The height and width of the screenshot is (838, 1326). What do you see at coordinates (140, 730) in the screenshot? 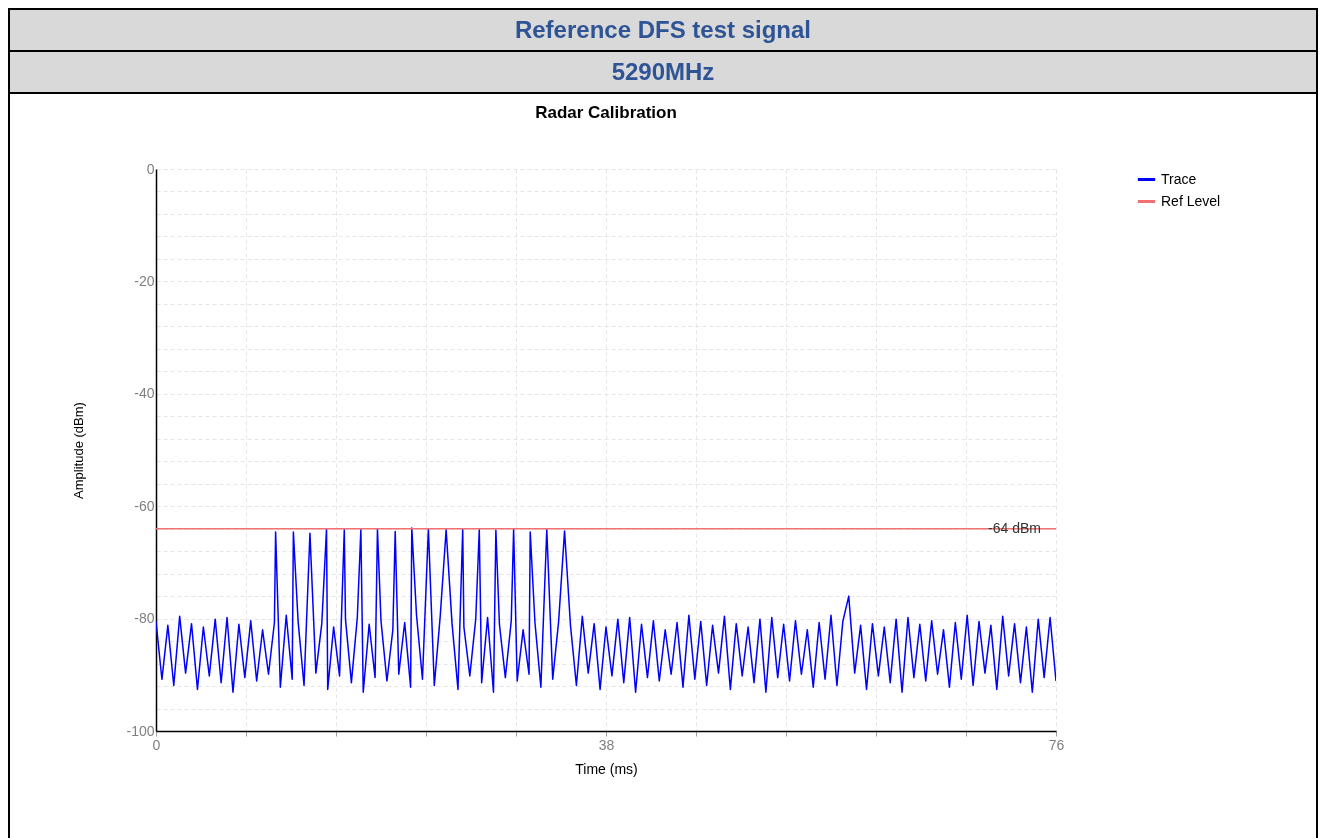
I see `y-tick-label: -100` at bounding box center [140, 730].